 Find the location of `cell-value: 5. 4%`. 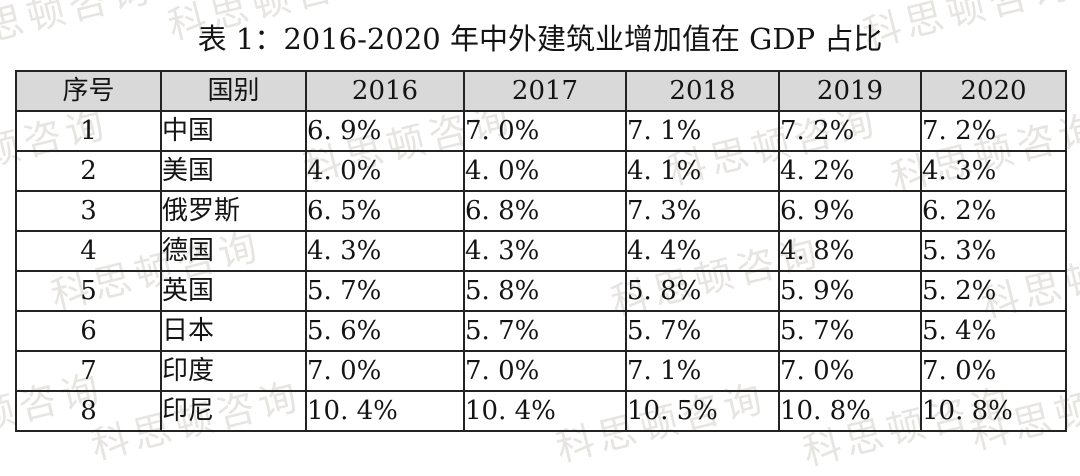

cell-value: 5. 4% is located at coordinates (993, 331).